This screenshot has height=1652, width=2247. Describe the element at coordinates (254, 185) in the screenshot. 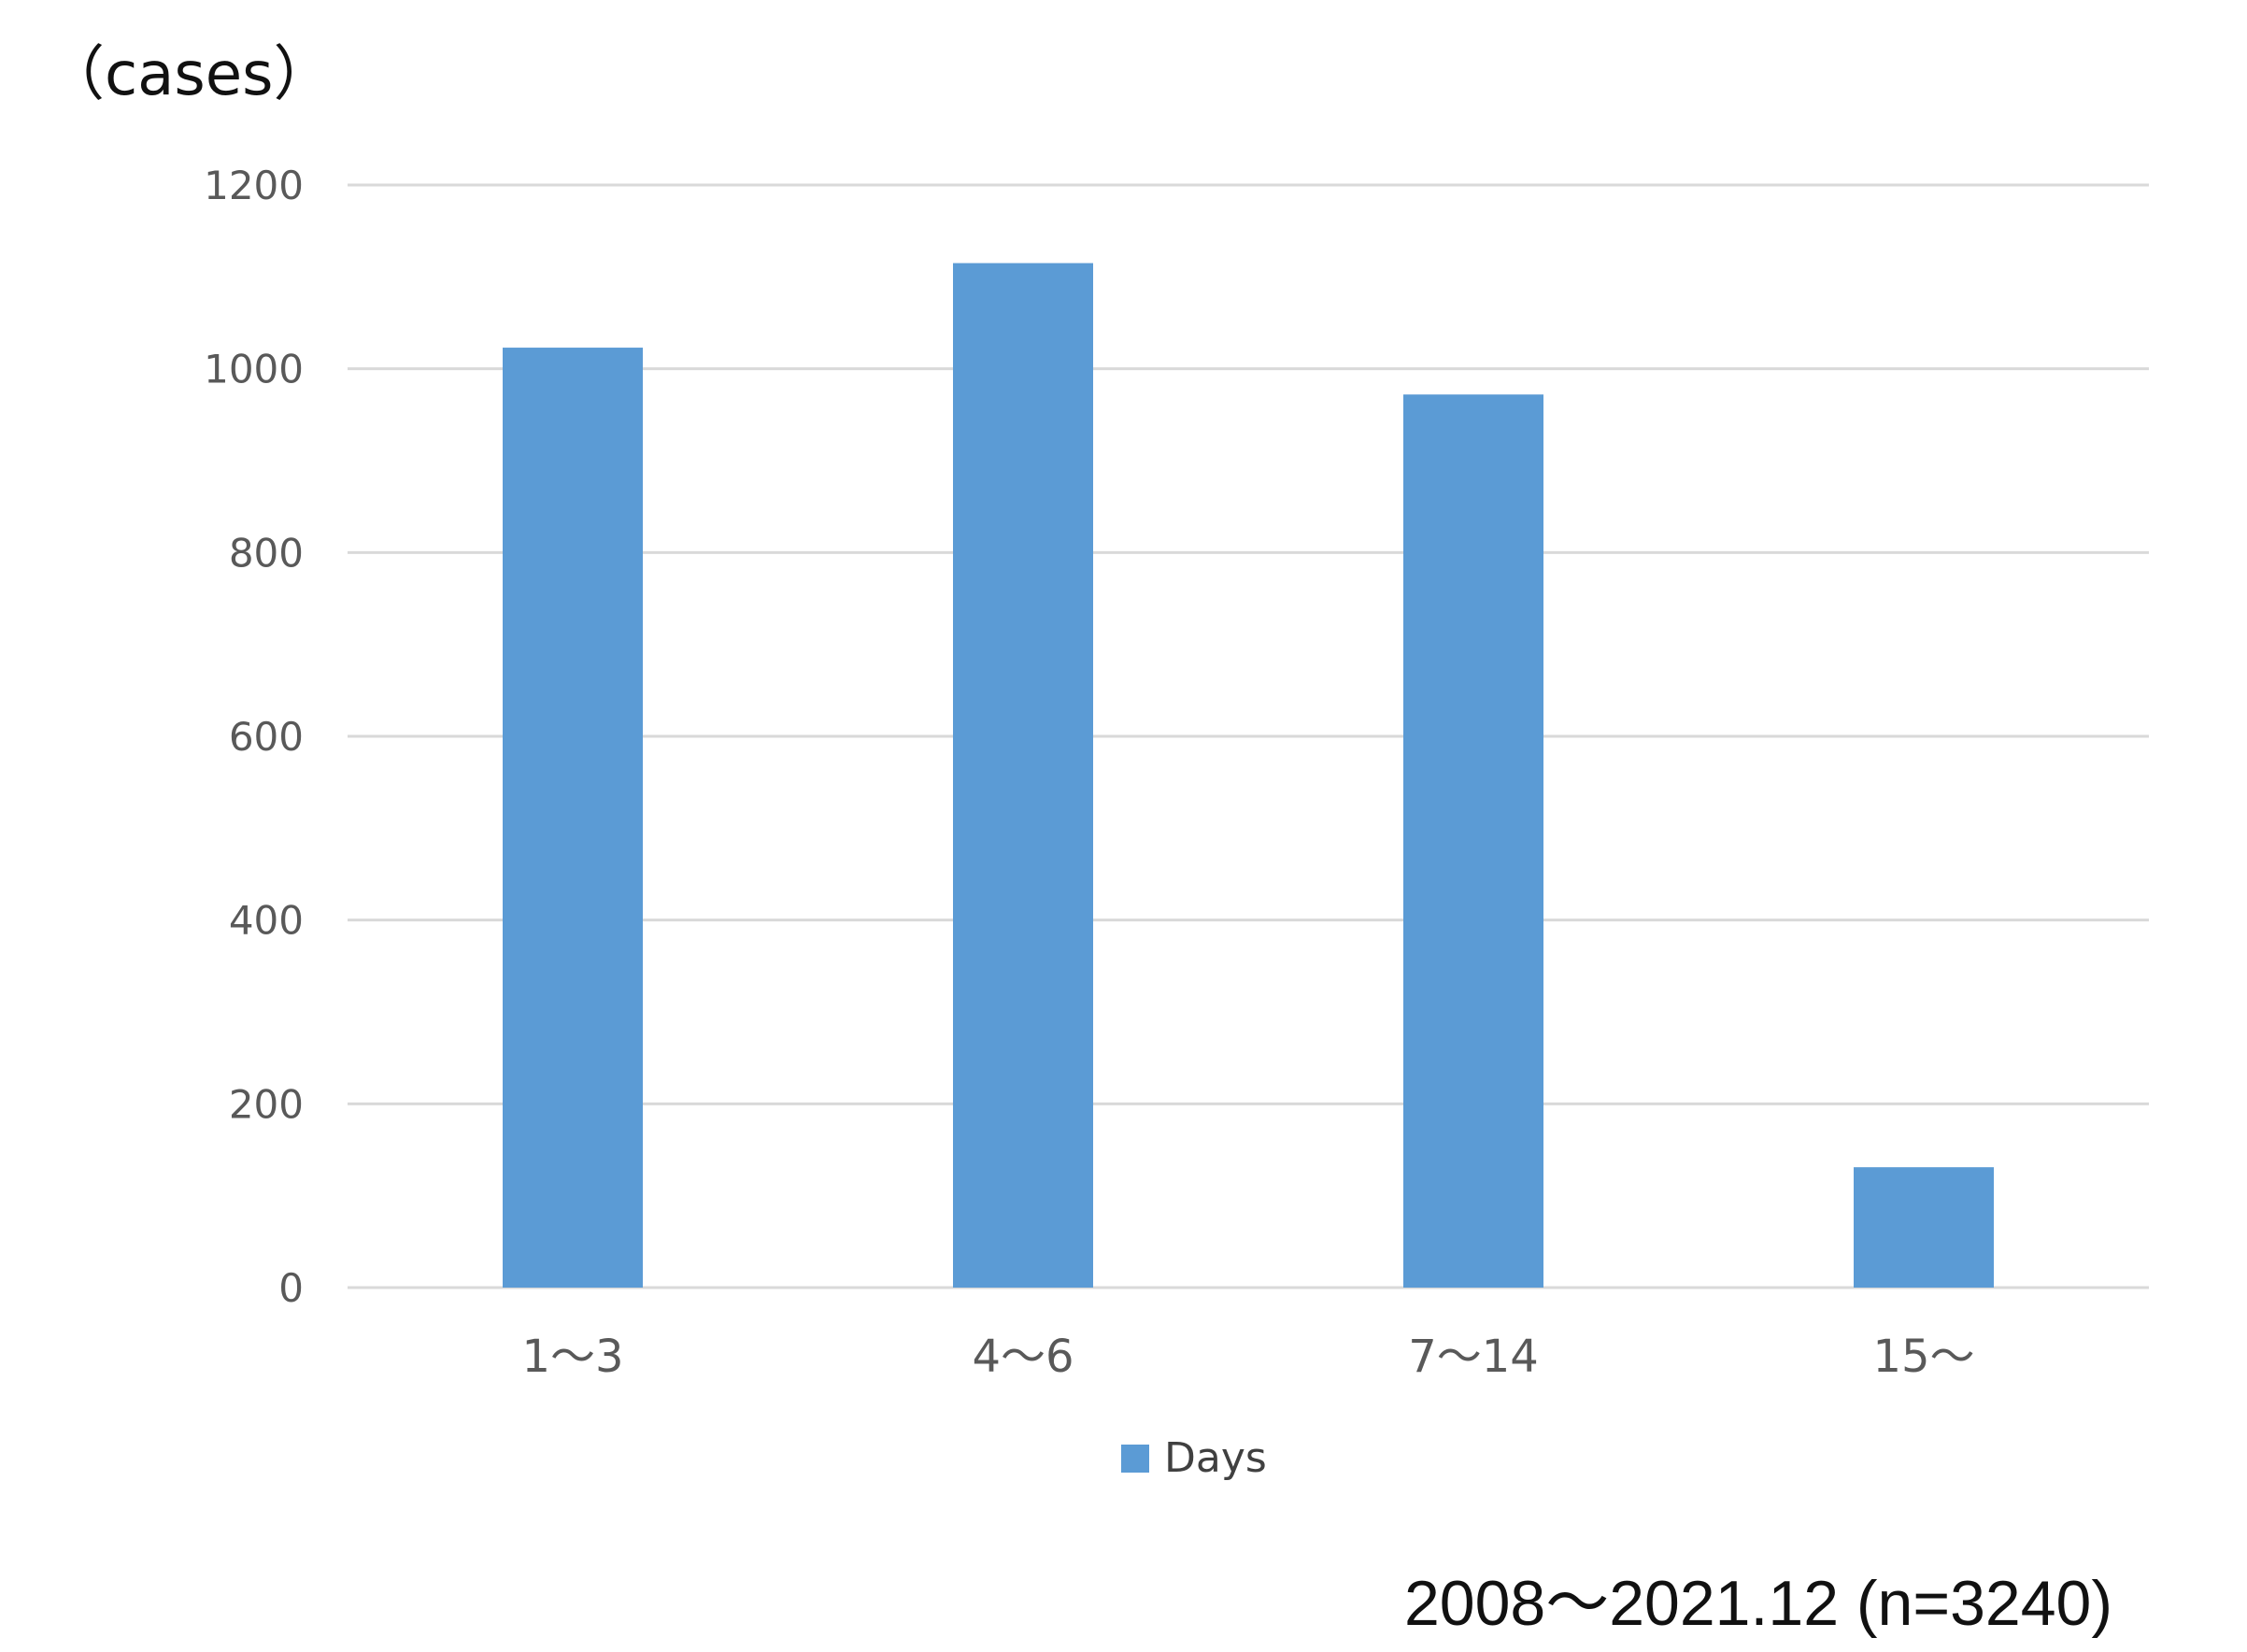

I see `y-tick-label-1200: 1200` at that location.